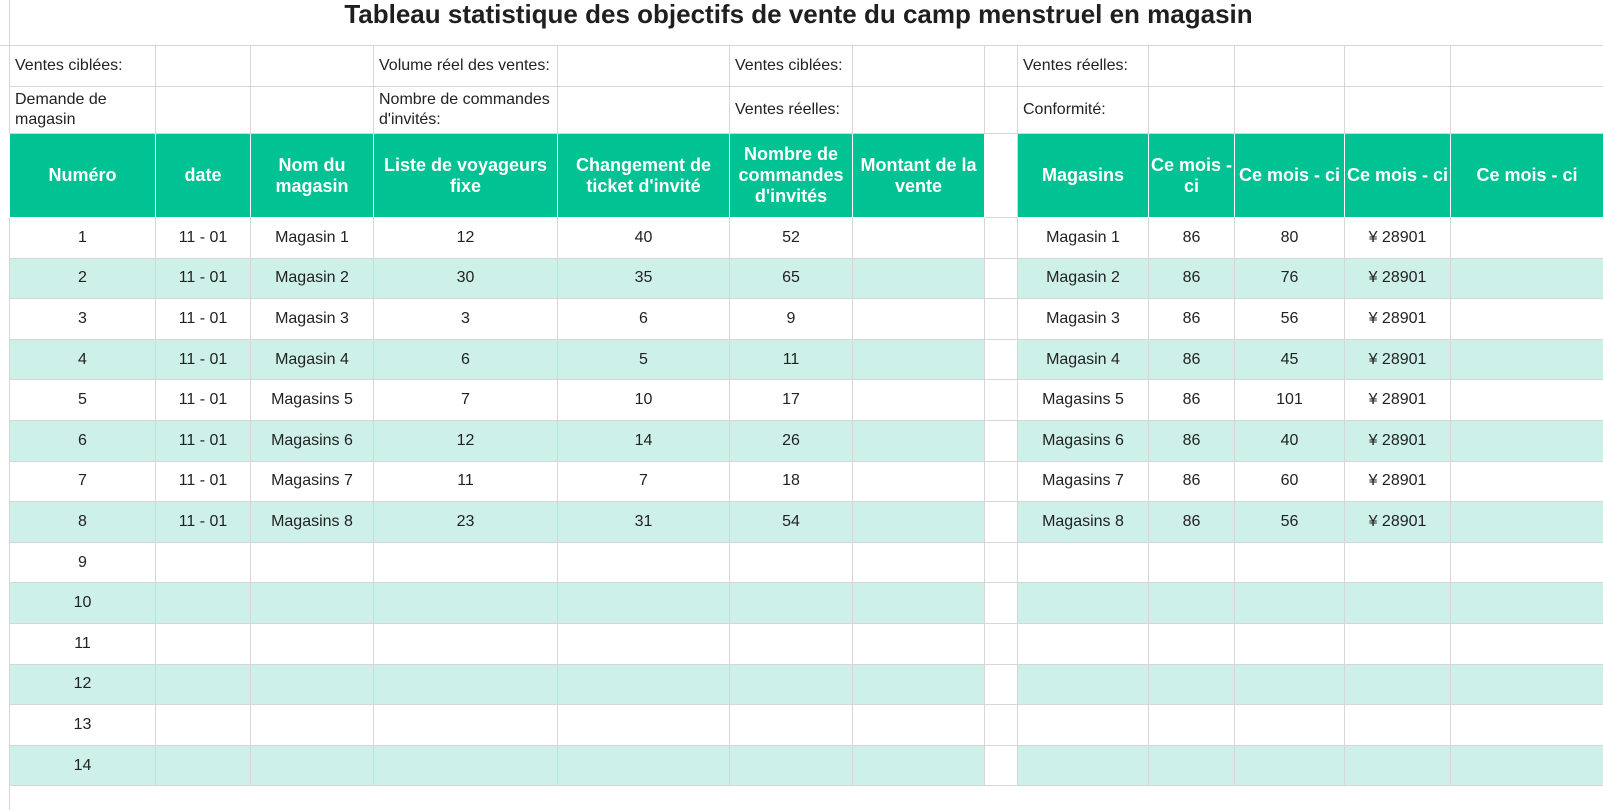 The height and width of the screenshot is (810, 1603). I want to click on col-header-guest-ticket-change: Changement de ticket d'invité, so click(643, 175).